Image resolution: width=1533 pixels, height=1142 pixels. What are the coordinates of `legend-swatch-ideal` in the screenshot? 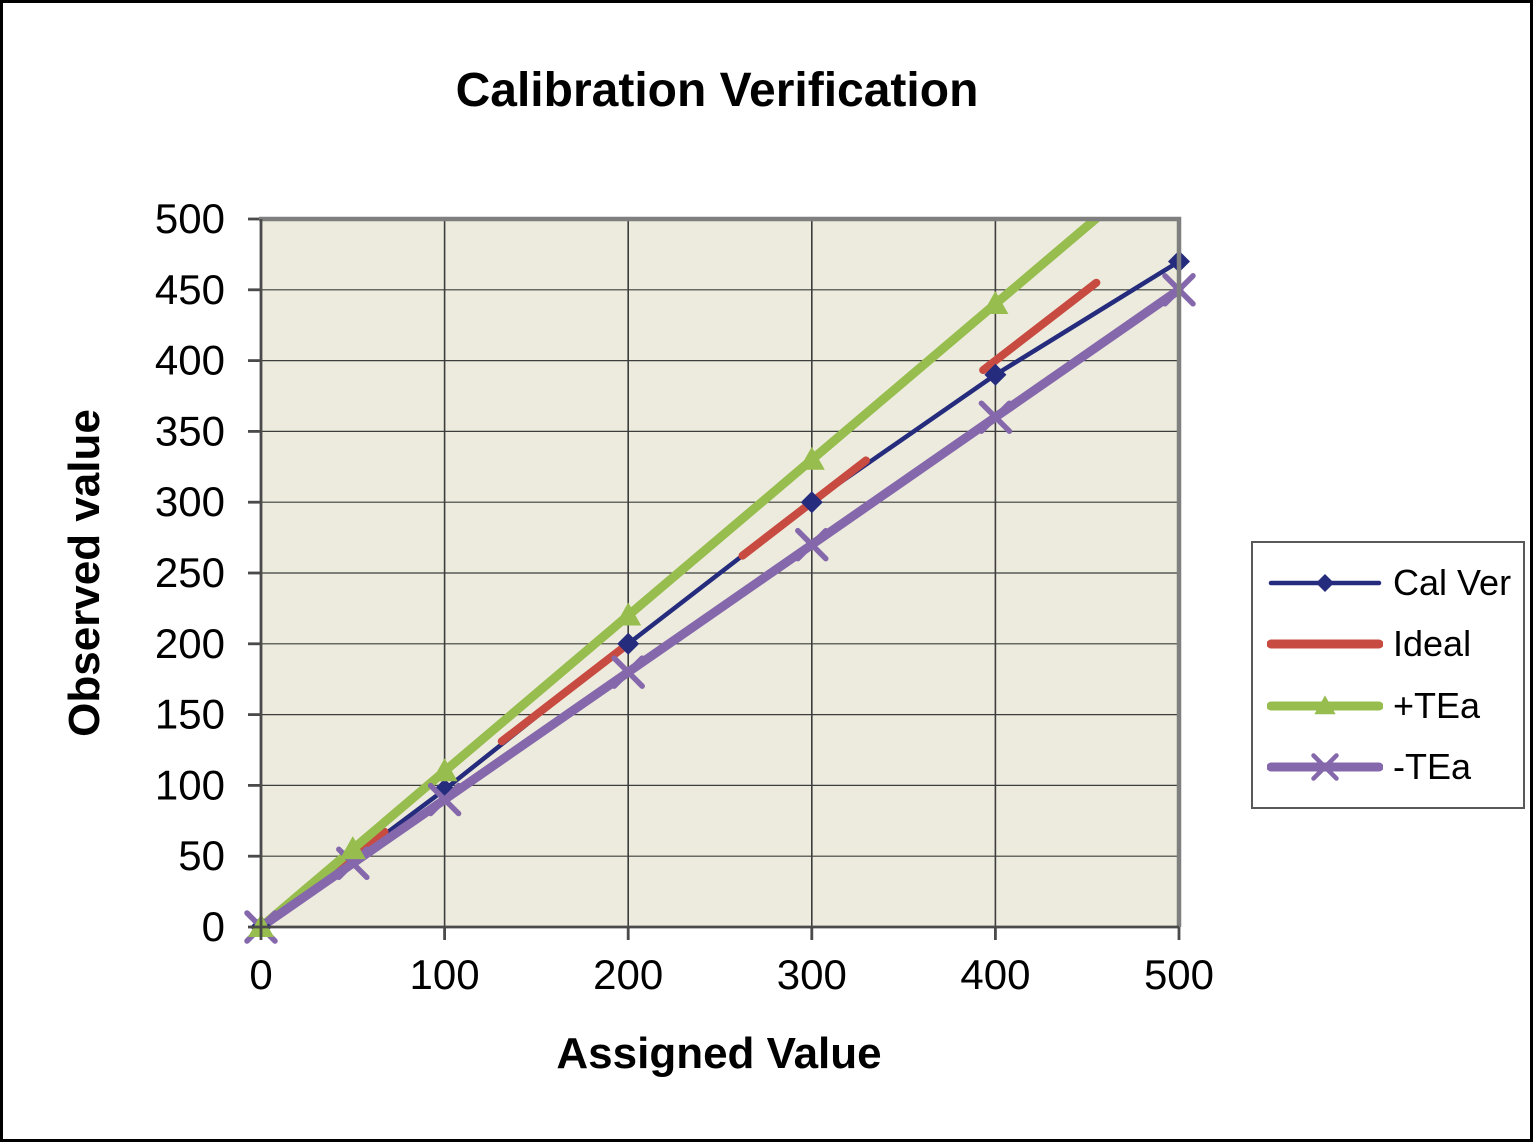 It's located at (1325, 644).